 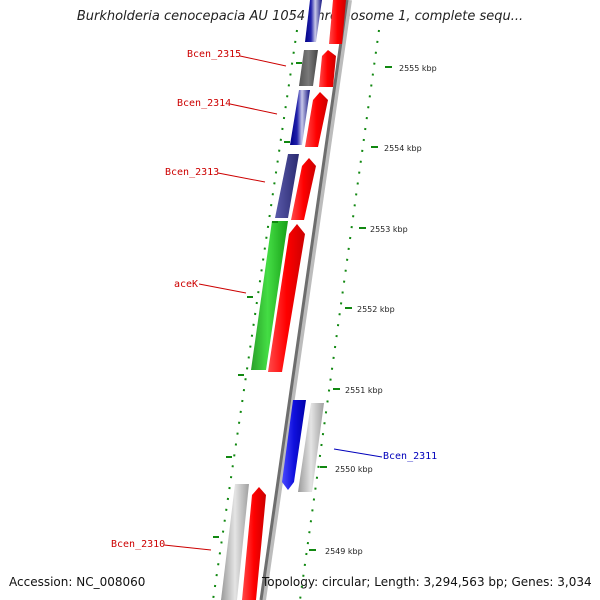 I want to click on tick-label: 2551 kbp, so click(x=364, y=390).